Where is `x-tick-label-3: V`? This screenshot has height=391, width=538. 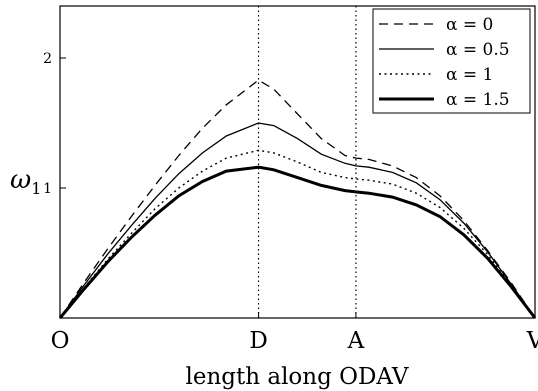
x-tick-label-3: V is located at coordinates (532, 341).